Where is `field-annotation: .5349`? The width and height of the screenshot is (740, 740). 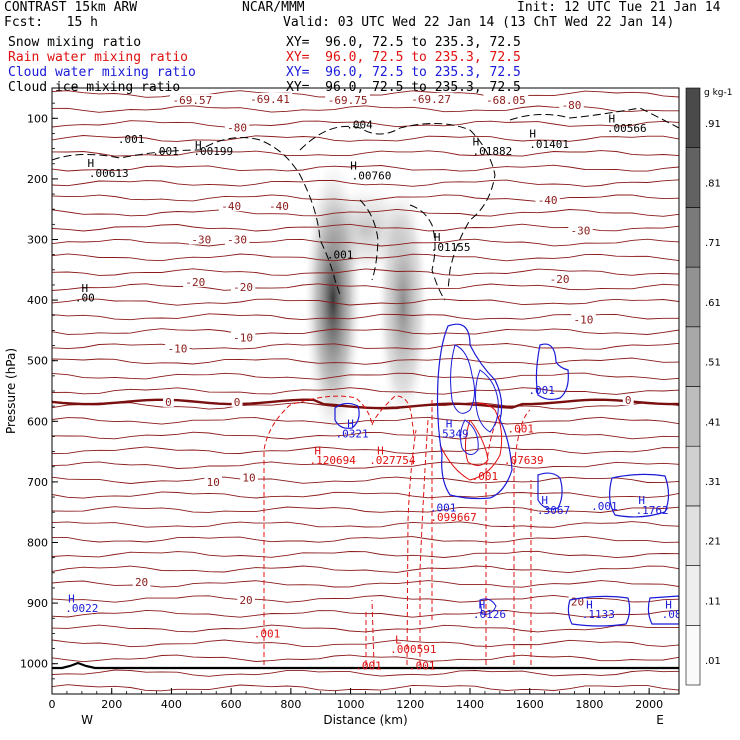
field-annotation: .5349 is located at coordinates (452, 433).